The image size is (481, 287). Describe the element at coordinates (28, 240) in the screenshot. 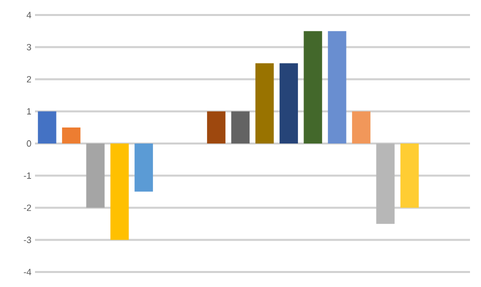

I see `y-tick-label: -3` at that location.